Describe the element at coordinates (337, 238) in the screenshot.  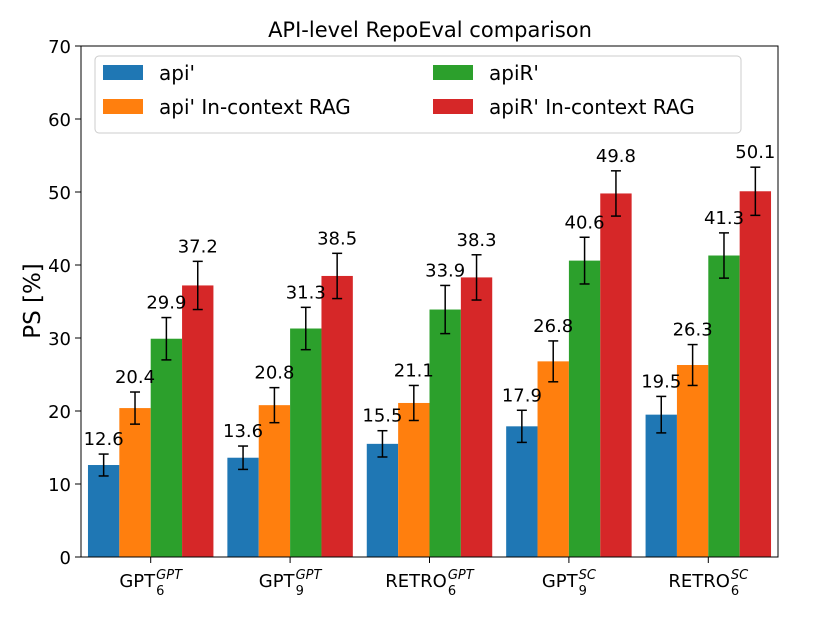
I see `value-label: 38.5` at that location.